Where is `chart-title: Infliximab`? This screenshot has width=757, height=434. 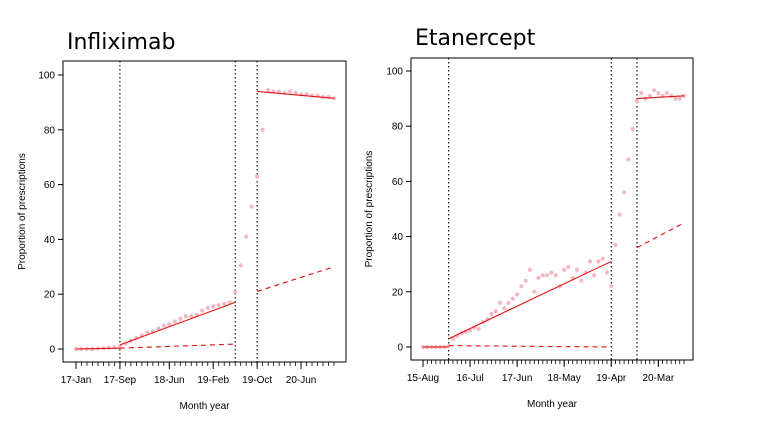 chart-title: Infliximab is located at coordinates (121, 42).